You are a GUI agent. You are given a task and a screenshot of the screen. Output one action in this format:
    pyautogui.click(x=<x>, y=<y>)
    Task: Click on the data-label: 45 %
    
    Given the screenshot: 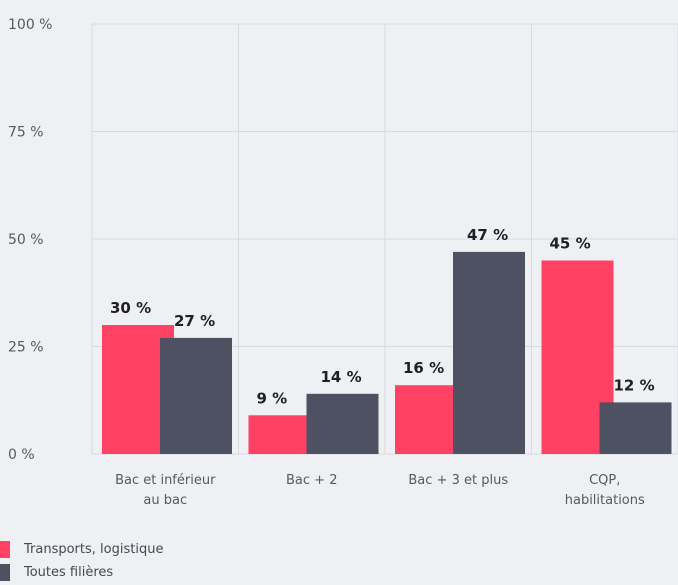 What is the action you would take?
    pyautogui.click(x=570, y=244)
    